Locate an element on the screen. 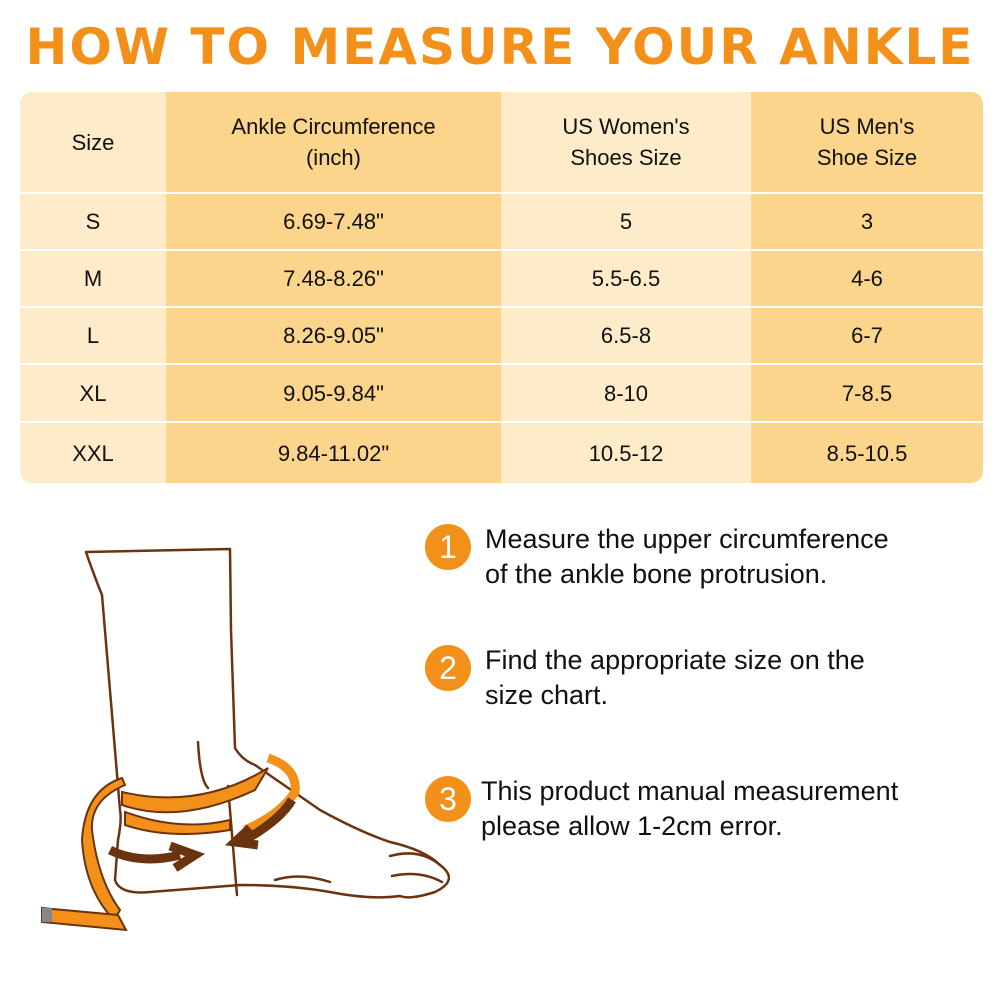 The height and width of the screenshot is (1000, 1000). cell-ankle-circumference: 9.84-11.02" is located at coordinates (333, 453).